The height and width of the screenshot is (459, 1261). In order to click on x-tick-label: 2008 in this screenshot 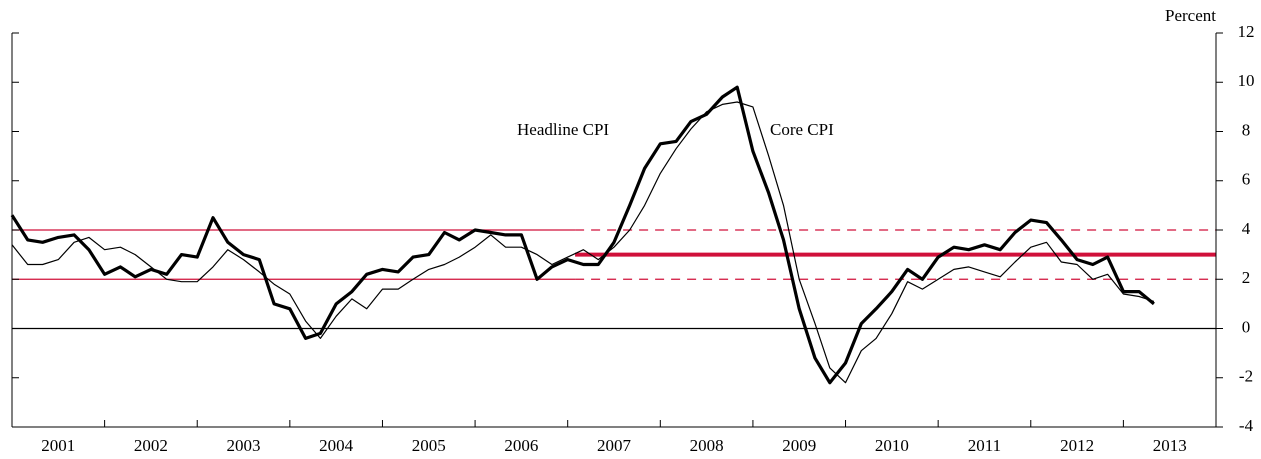, I will do `click(707, 445)`.